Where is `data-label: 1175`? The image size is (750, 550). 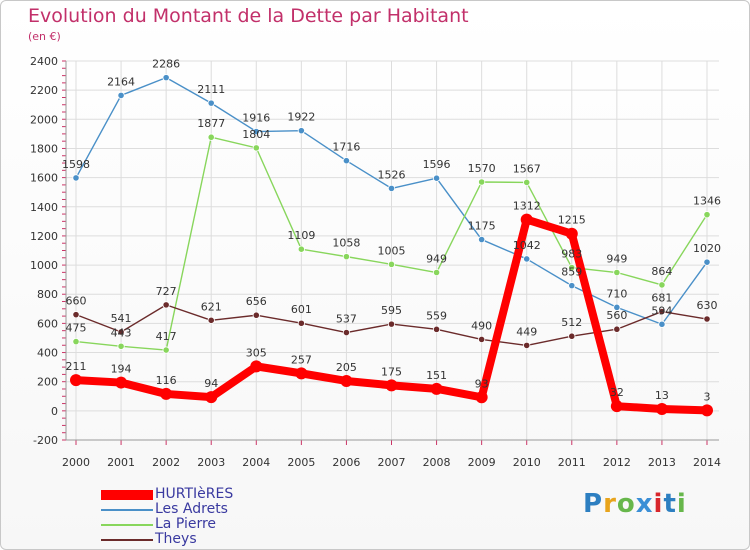 data-label: 1175 is located at coordinates (482, 226).